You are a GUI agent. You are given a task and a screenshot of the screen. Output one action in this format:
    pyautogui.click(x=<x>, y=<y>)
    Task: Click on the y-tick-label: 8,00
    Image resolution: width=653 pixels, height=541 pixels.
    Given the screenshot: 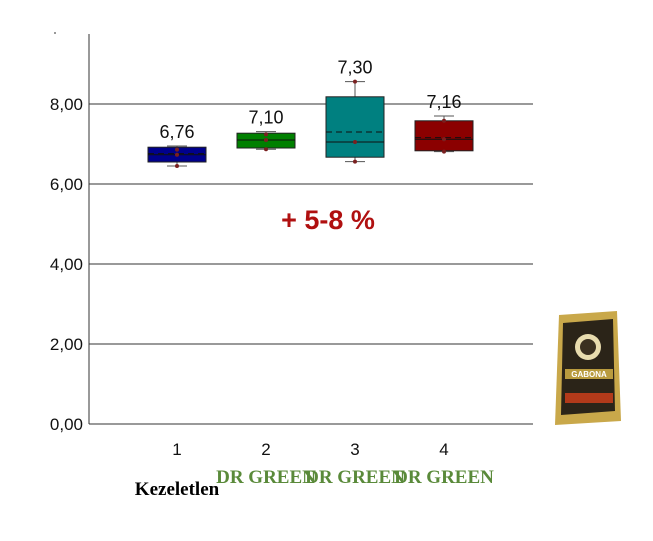 What is the action you would take?
    pyautogui.click(x=66, y=104)
    